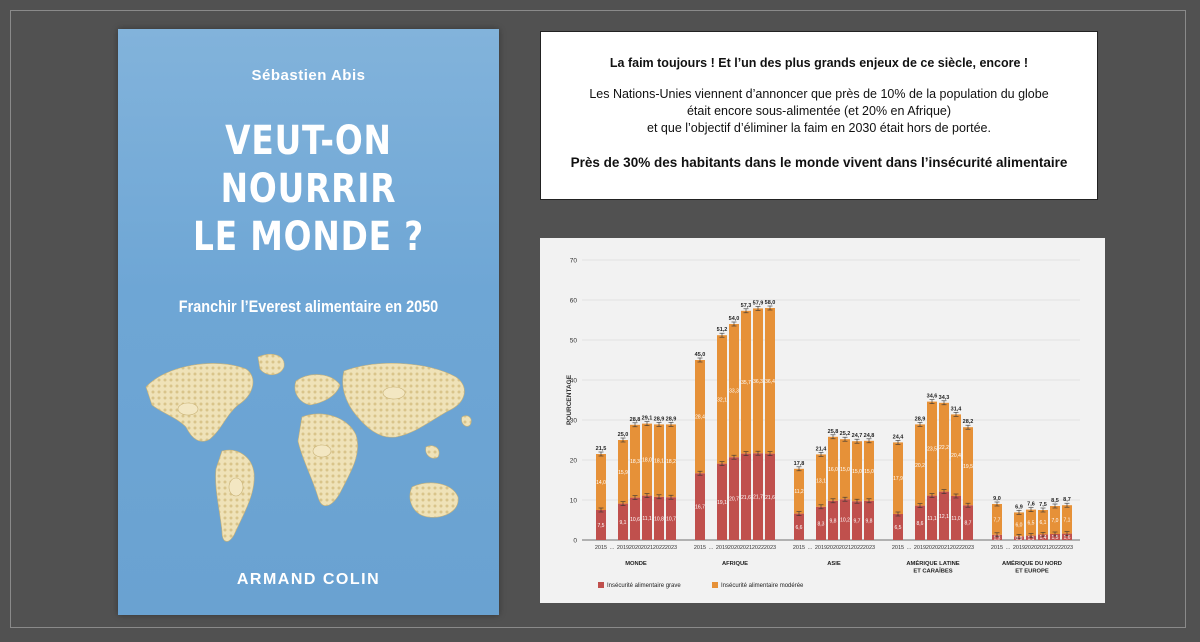 The width and height of the screenshot is (1200, 642). I want to click on data-label-grave: 6,5, so click(898, 528).